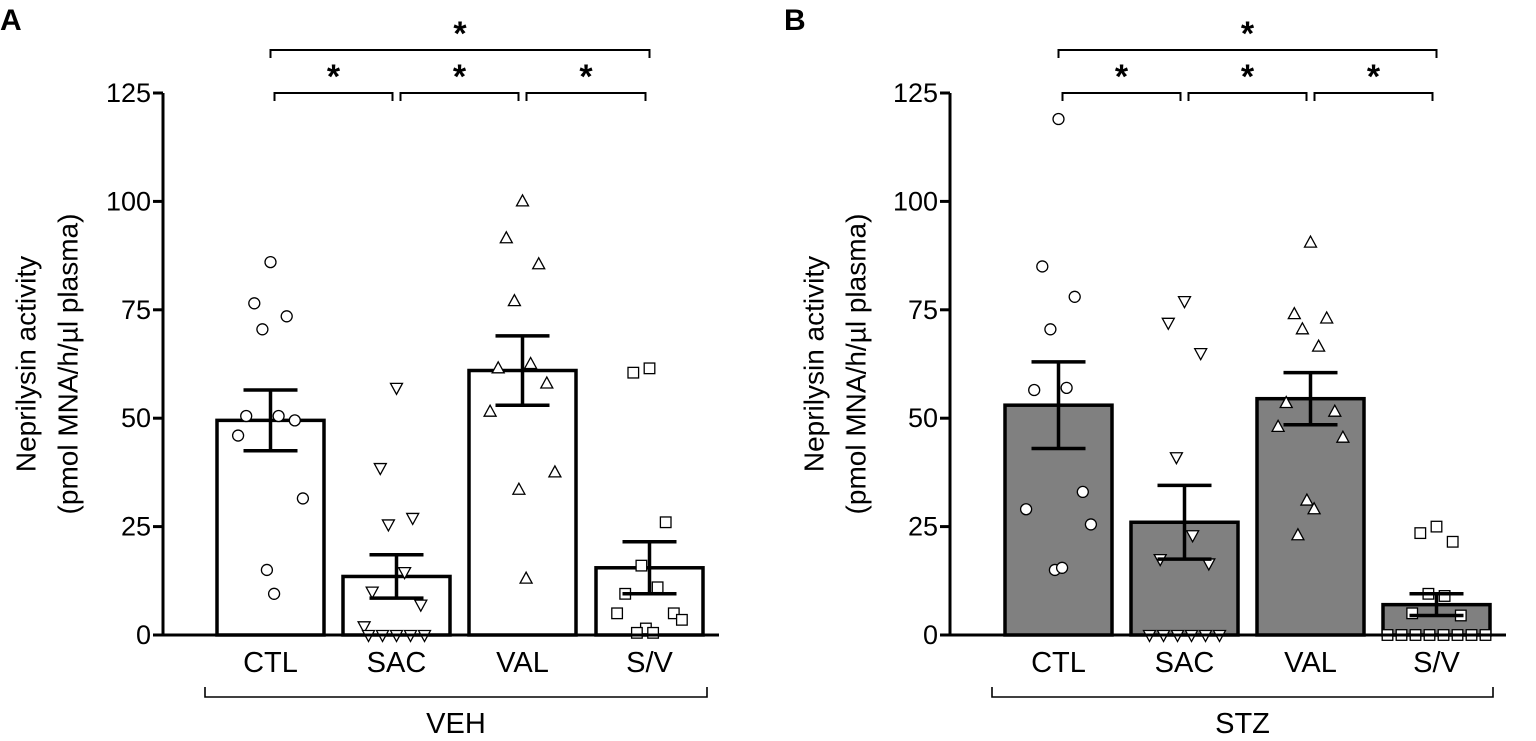  Describe the element at coordinates (456, 724) in the screenshot. I see `group-label: VEH` at that location.